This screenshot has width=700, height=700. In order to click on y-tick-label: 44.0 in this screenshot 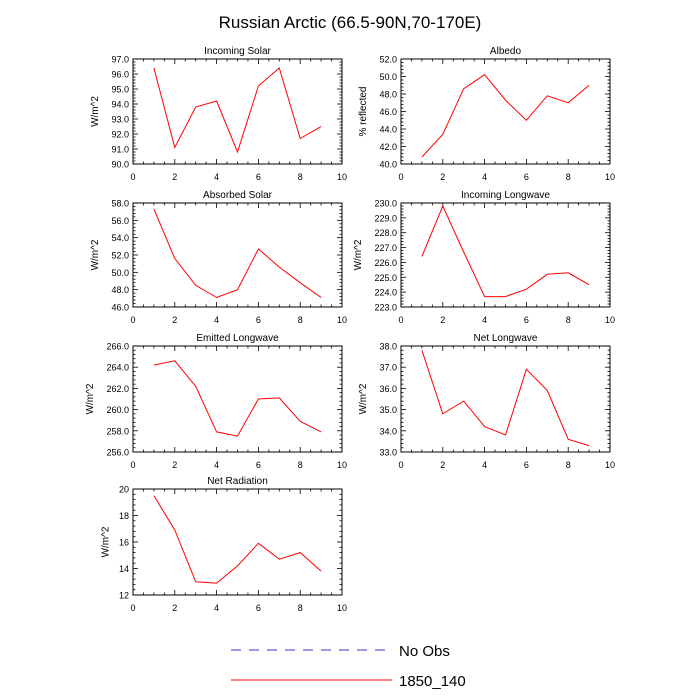, I will do `click(388, 130)`.